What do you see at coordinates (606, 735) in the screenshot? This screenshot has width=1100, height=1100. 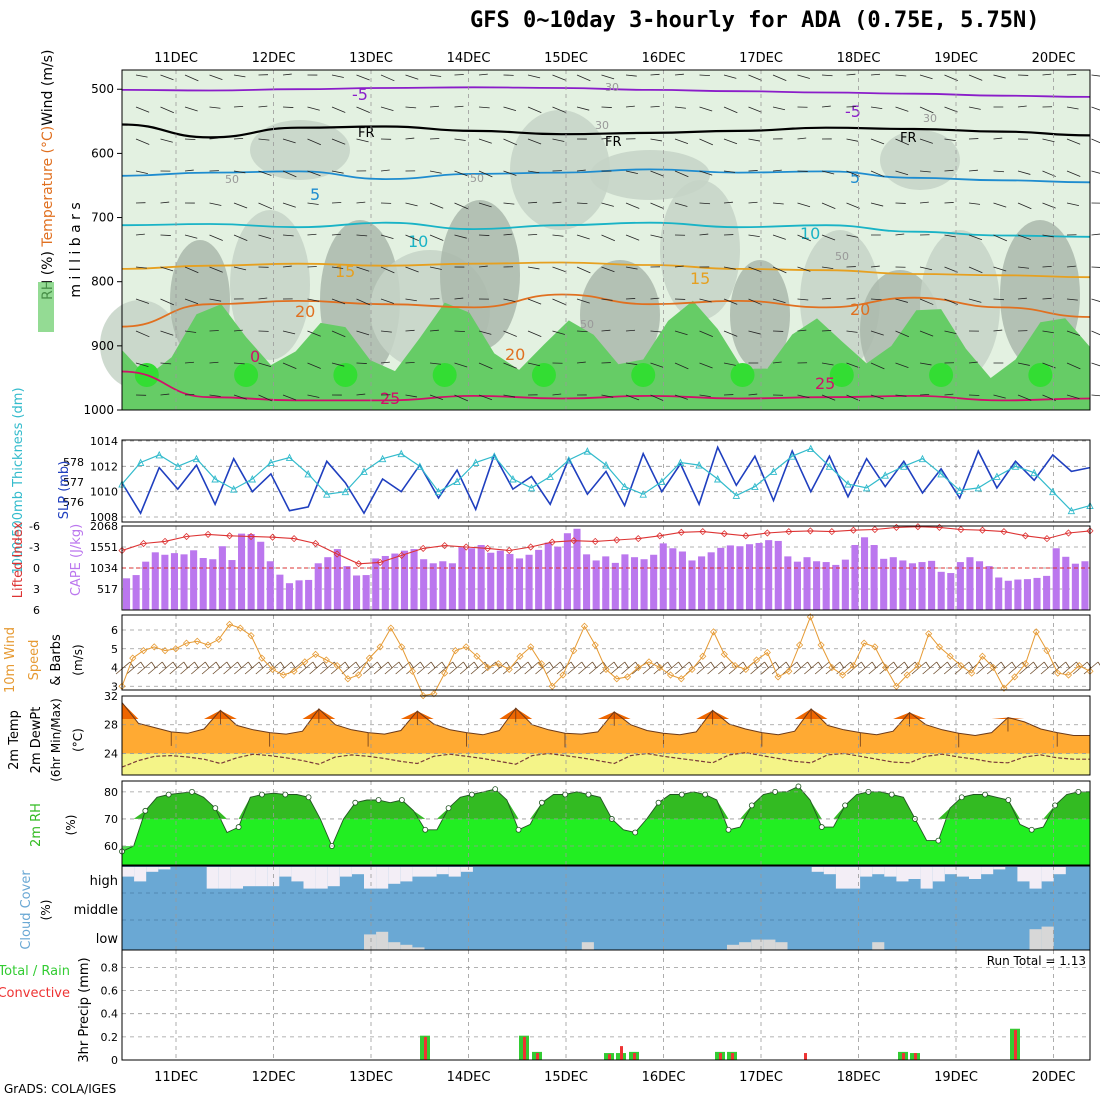 I see `temp-frame` at bounding box center [606, 735].